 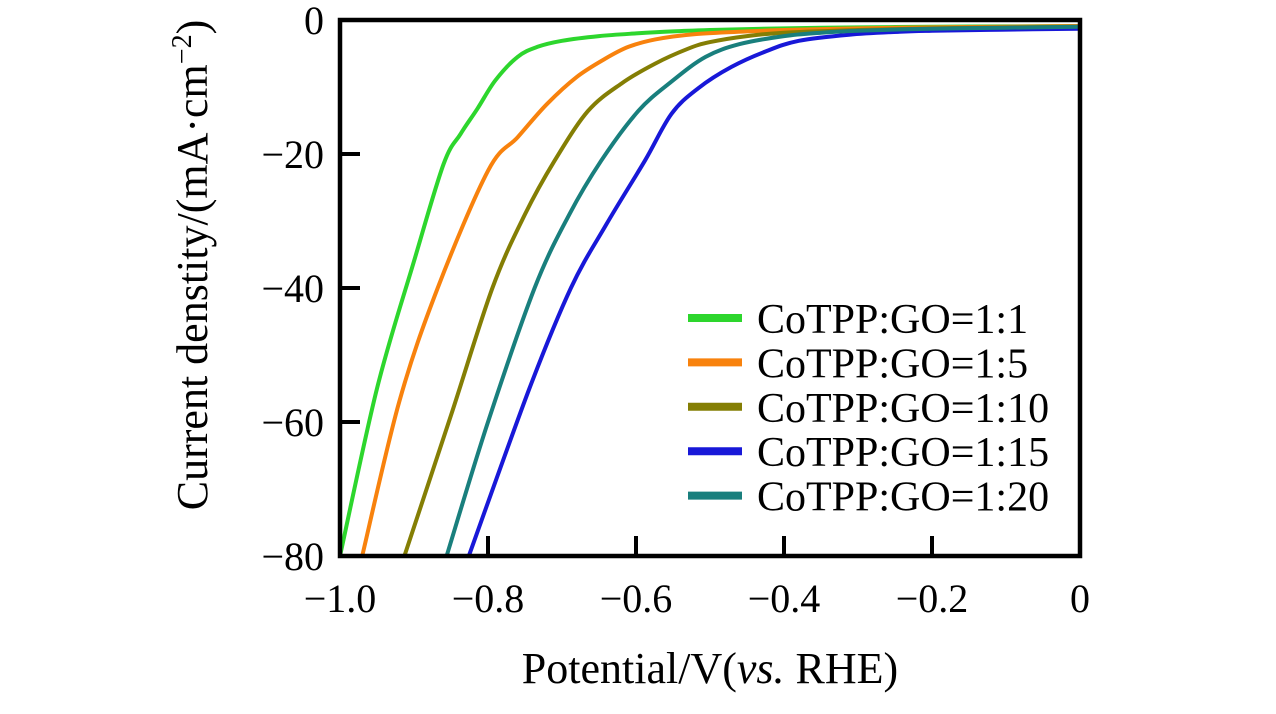 I want to click on x-tick-label: −0.6, so click(x=636, y=598).